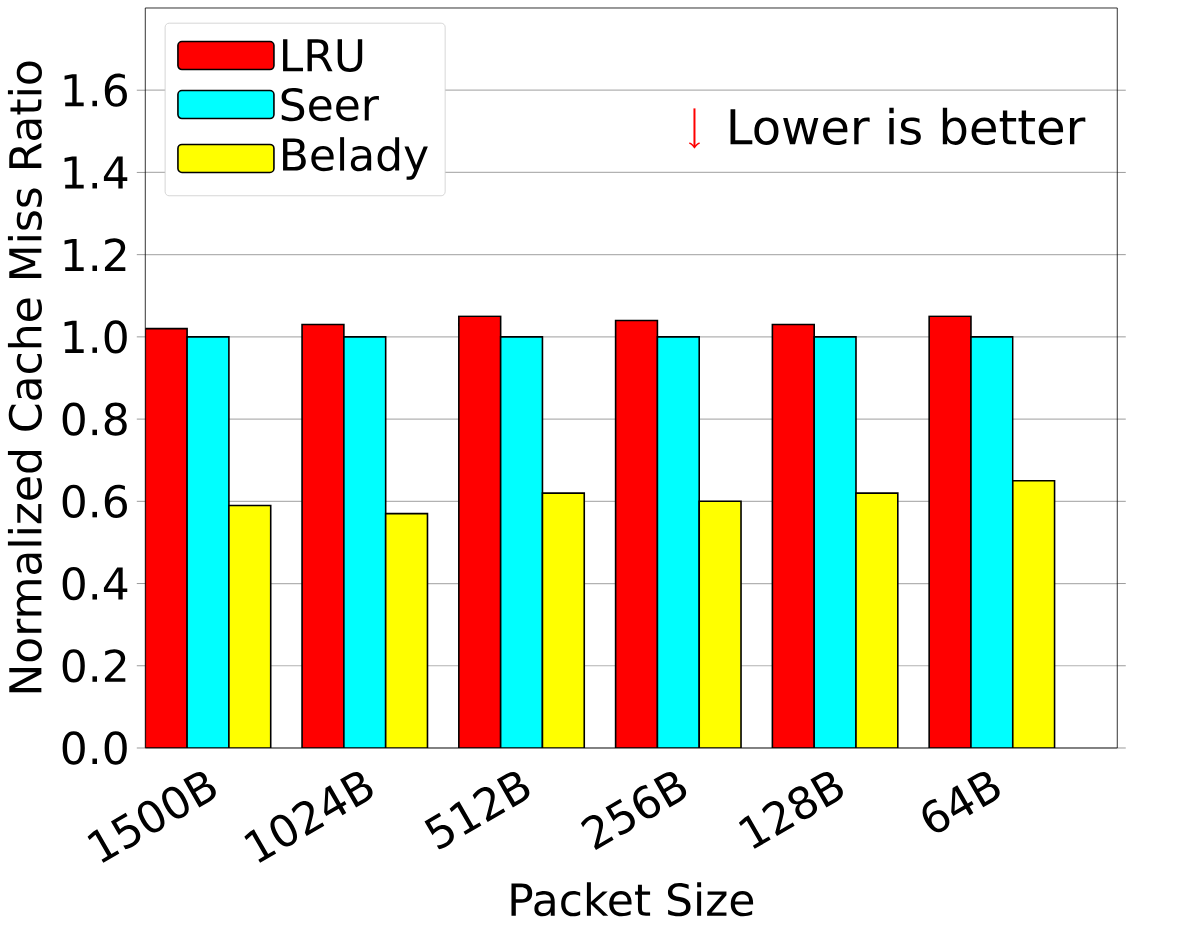 Image resolution: width=1194 pixels, height=945 pixels. What do you see at coordinates (95, 254) in the screenshot?
I see `y-tick-label: 1.2` at bounding box center [95, 254].